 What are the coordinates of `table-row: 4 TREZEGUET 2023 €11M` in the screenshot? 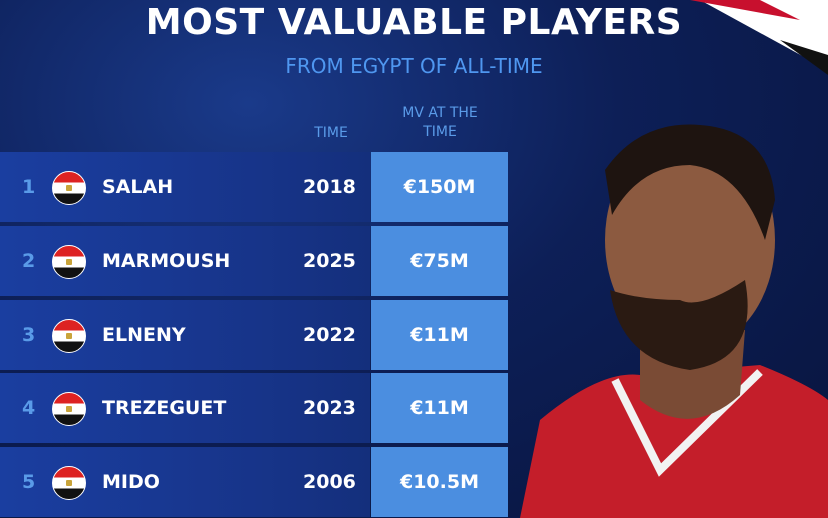 It's located at (254, 408).